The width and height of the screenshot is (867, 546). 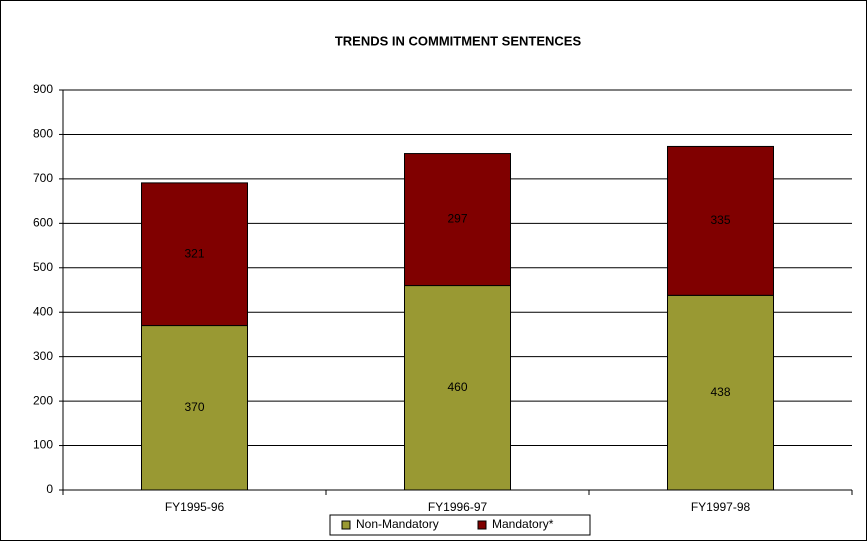 What do you see at coordinates (195, 507) in the screenshot?
I see `x-tick-label: FY1995-96` at bounding box center [195, 507].